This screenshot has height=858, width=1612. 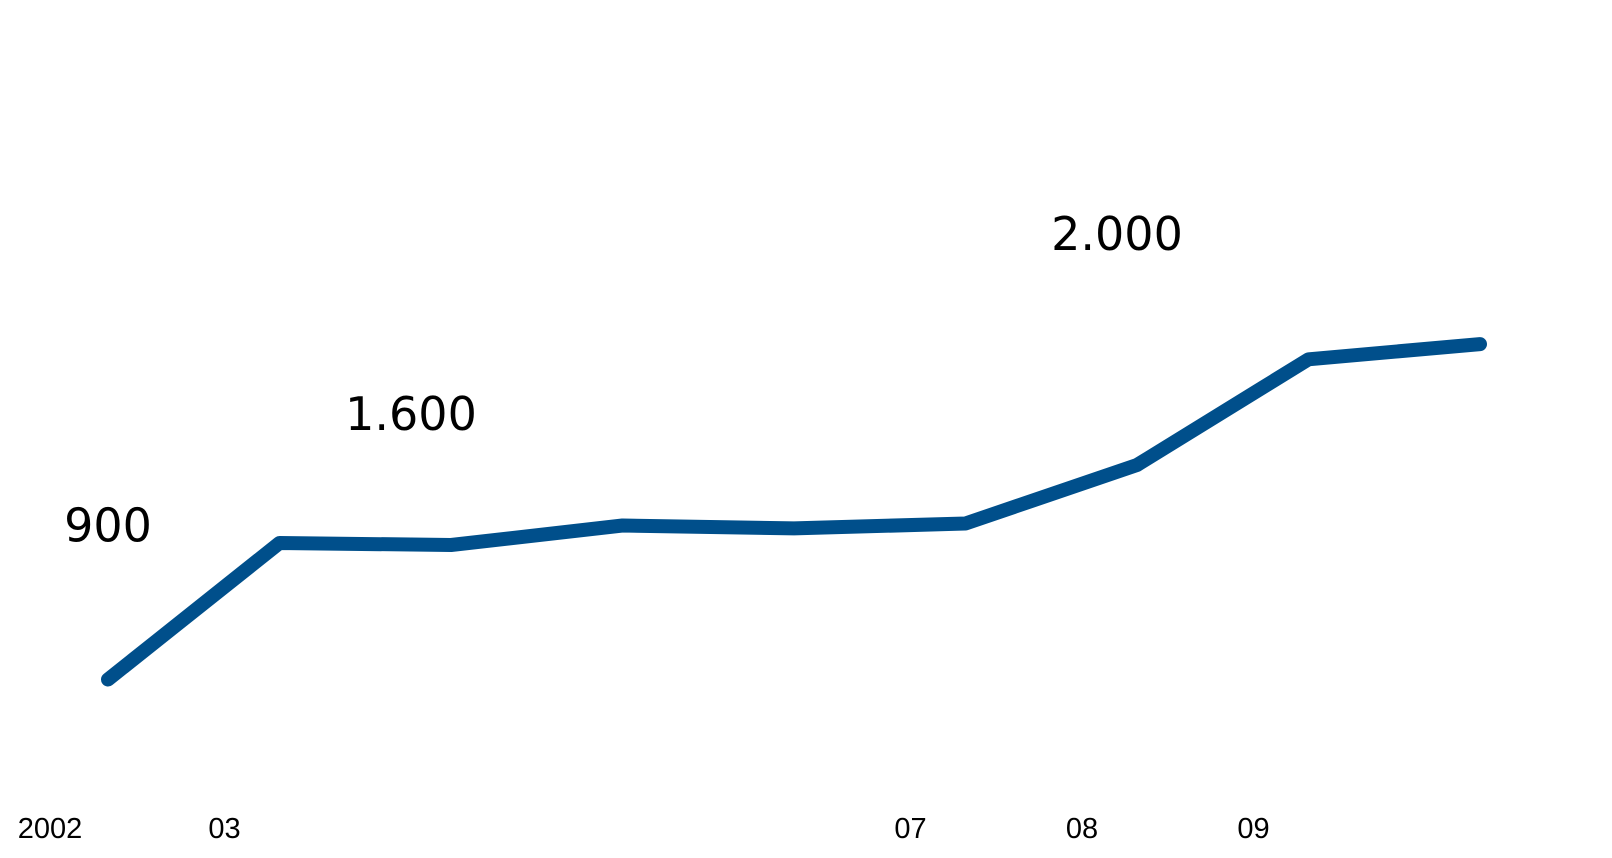 What do you see at coordinates (910, 829) in the screenshot?
I see `x-tick-label: 07` at bounding box center [910, 829].